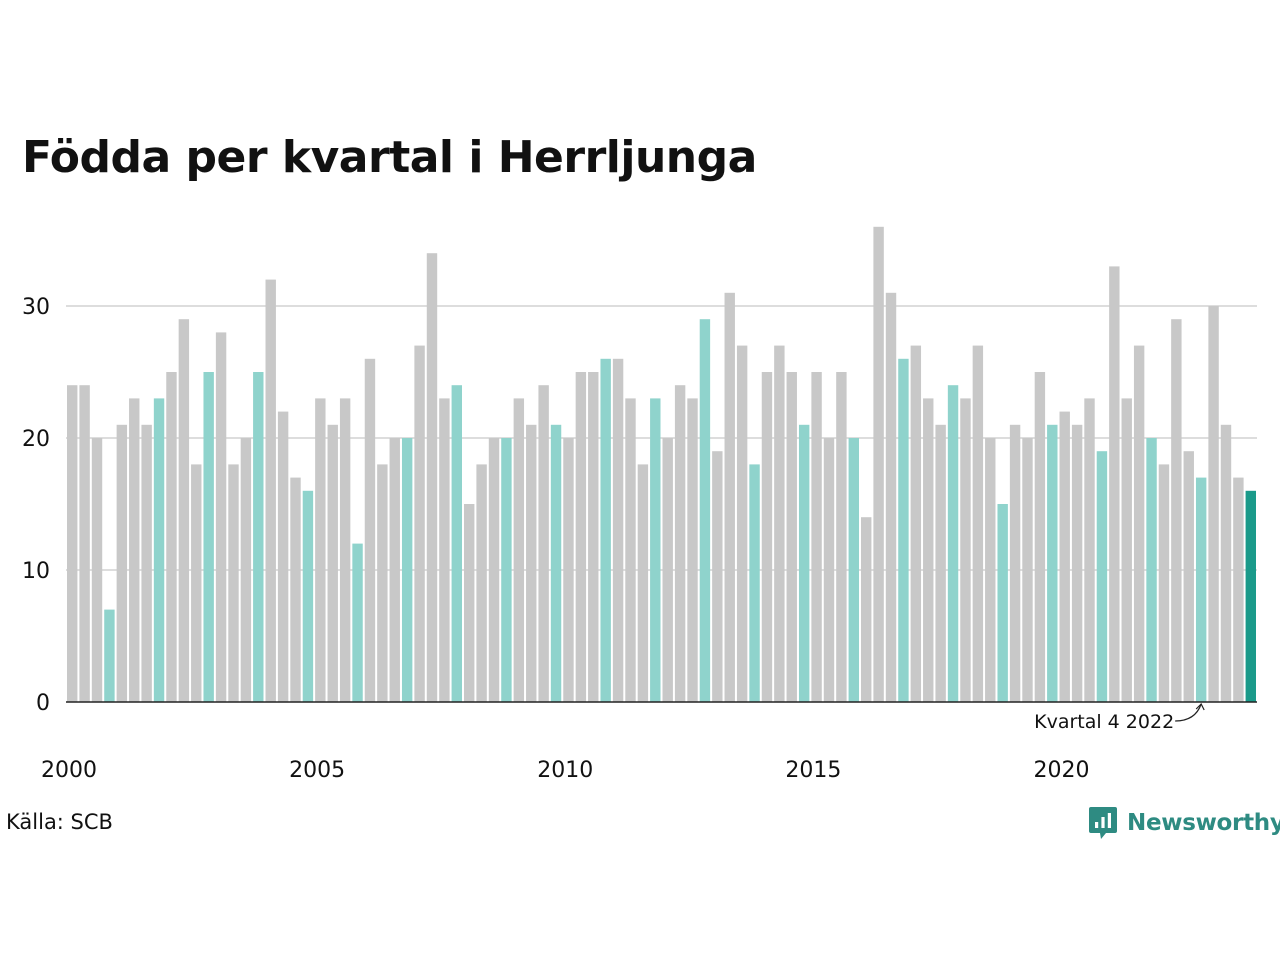 This screenshot has height=960, width=1280. I want to click on annotation-label: Kvartal 4 2022, so click(1104, 722).